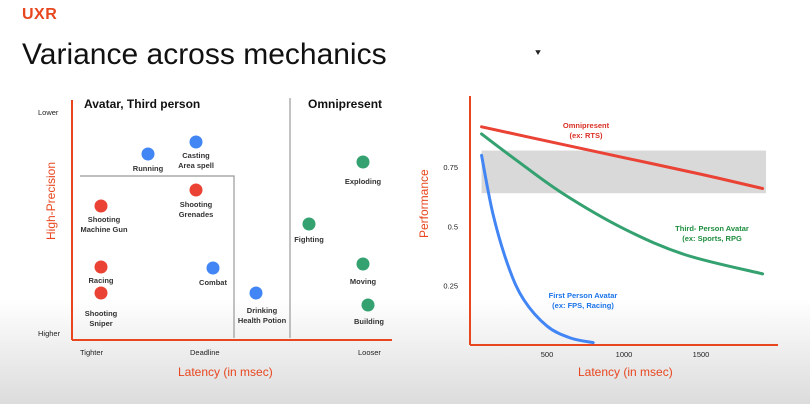 The height and width of the screenshot is (404, 810). I want to click on region-label-omnipresent: Omnipresent, so click(345, 104).